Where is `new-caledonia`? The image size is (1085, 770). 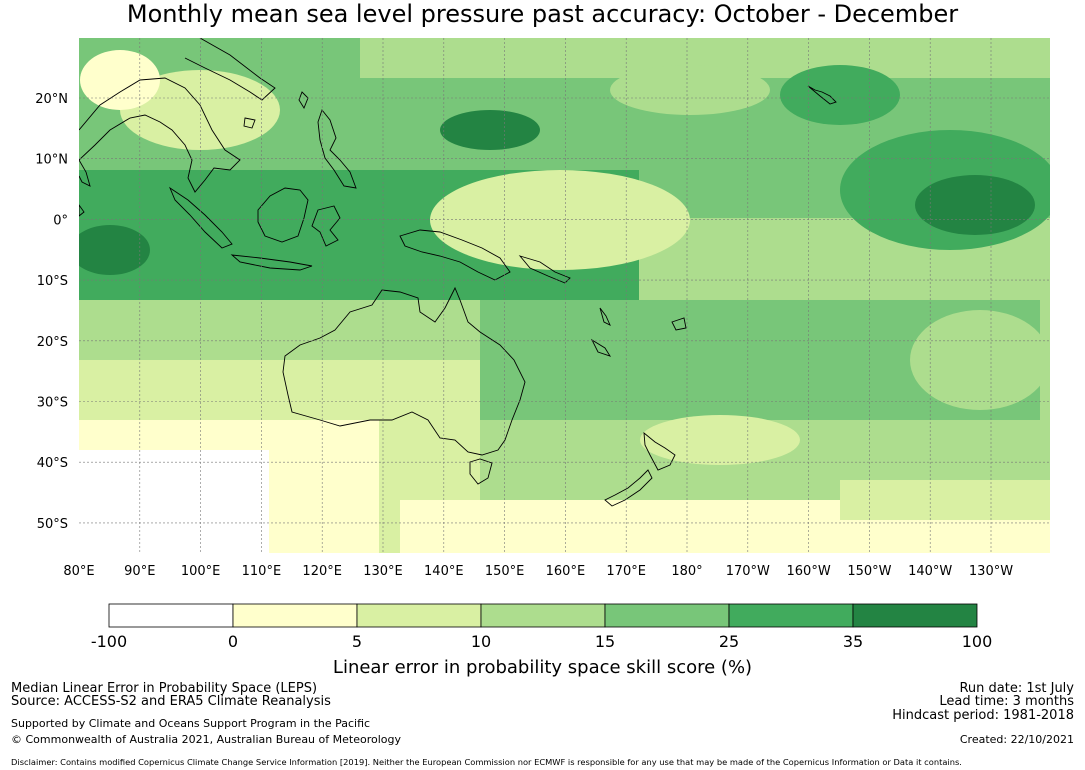 new-caledonia is located at coordinates (601, 347).